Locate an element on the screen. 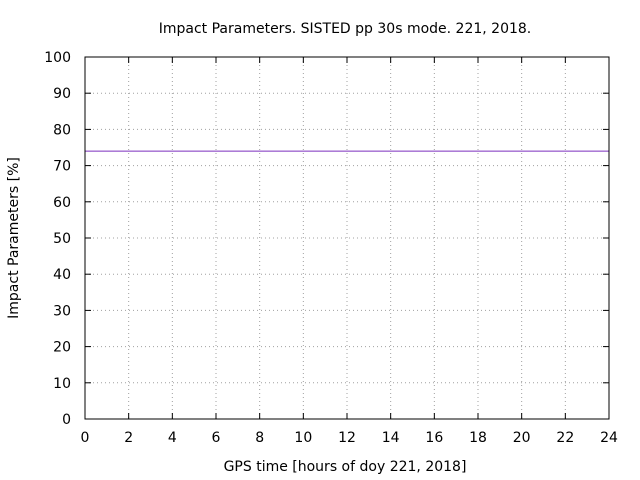 The height and width of the screenshot is (480, 640). y-tick-label: 20 is located at coordinates (62, 348).